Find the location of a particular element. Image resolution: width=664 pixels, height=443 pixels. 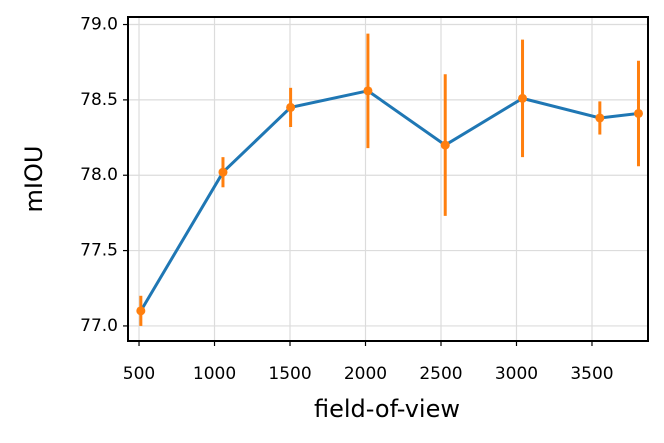

y-tick-label: 77.0 is located at coordinates (99, 326).